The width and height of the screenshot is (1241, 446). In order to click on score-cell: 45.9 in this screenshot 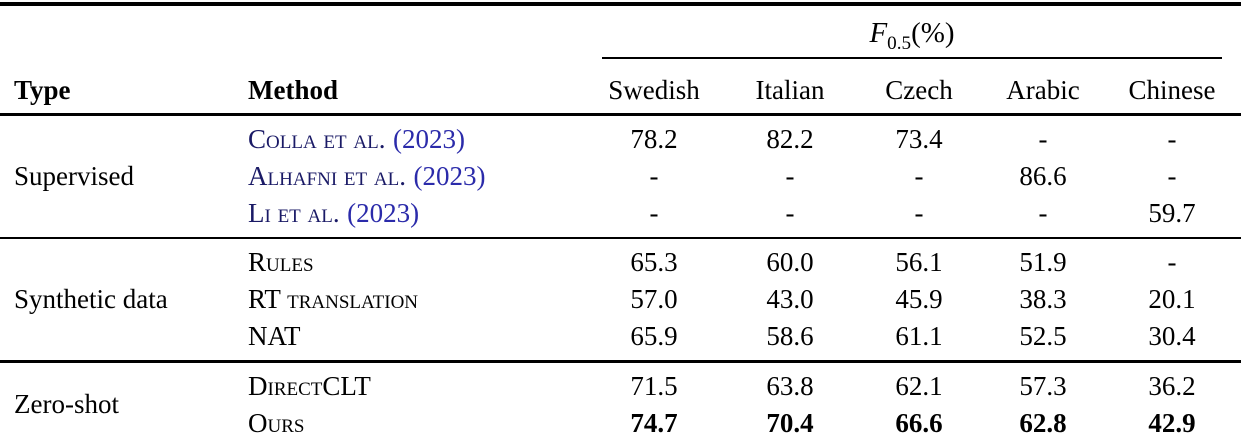, I will do `click(919, 299)`.